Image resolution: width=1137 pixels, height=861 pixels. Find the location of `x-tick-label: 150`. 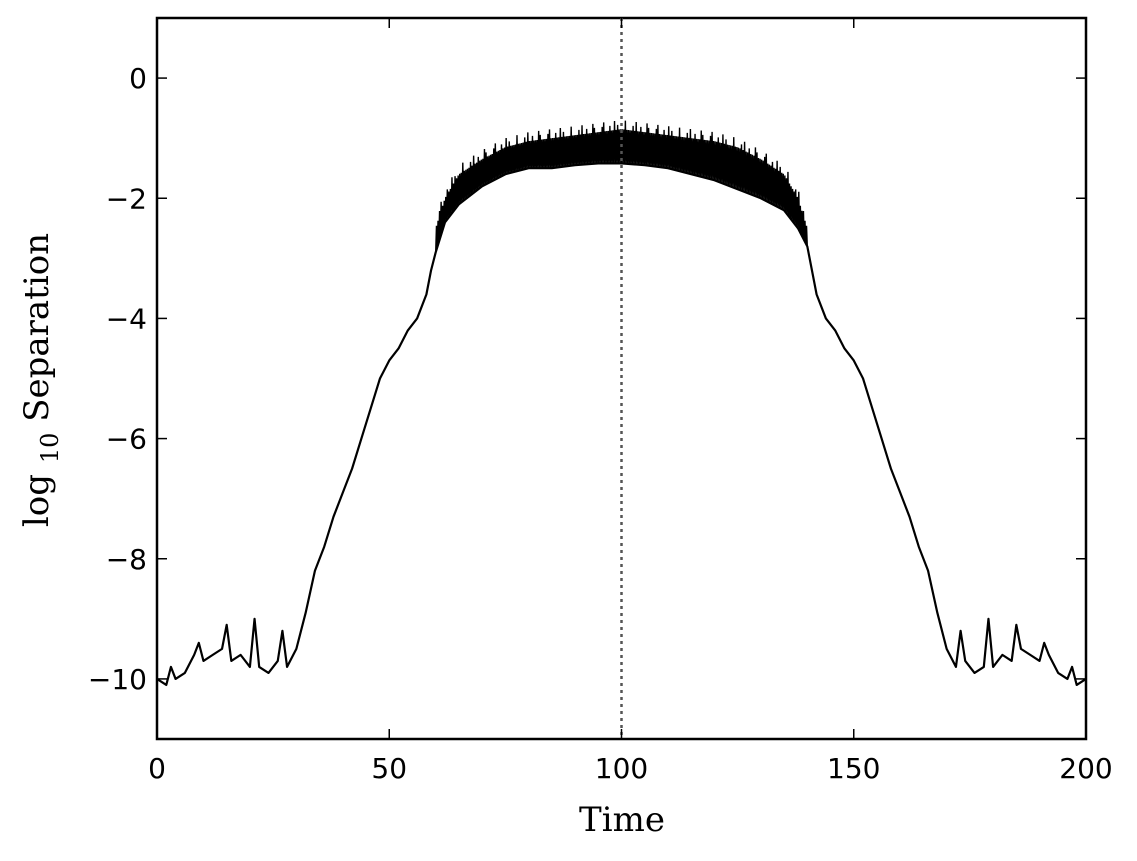

x-tick-label: 150 is located at coordinates (853, 768).